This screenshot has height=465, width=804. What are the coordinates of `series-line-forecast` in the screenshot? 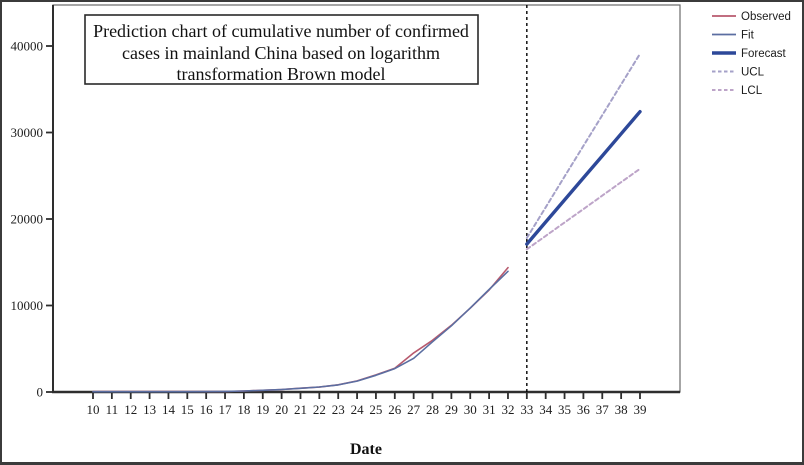 It's located at (583, 177).